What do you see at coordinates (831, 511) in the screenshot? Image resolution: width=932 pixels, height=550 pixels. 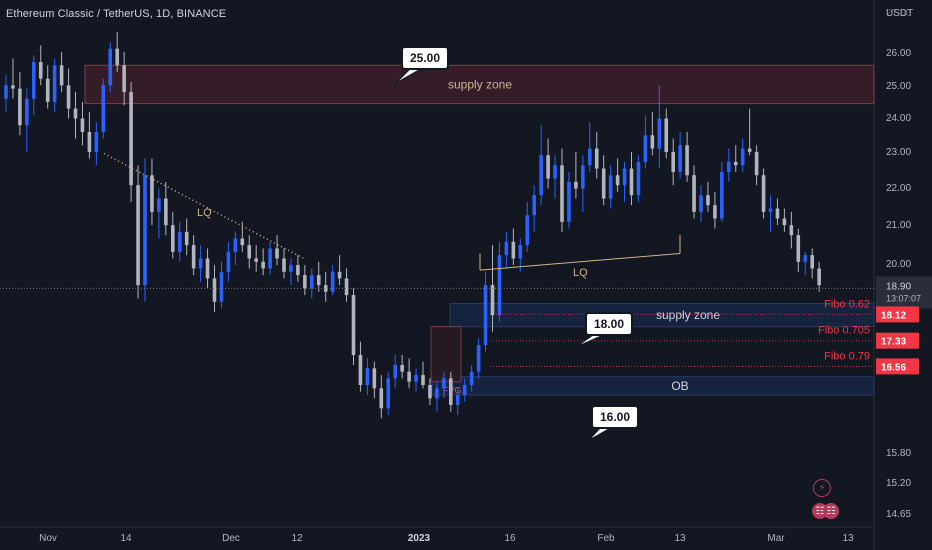 I see `flag-us-icon: ☷` at bounding box center [831, 511].